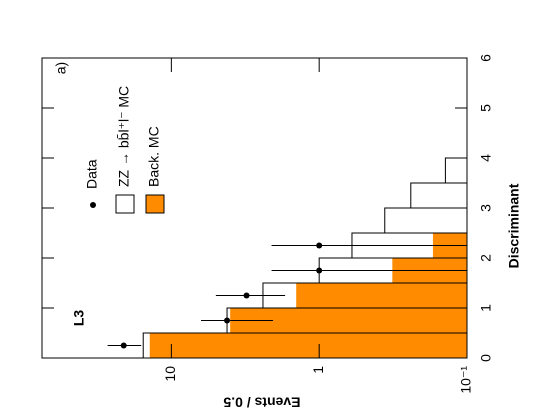  I want to click on x-tick-label: 1, so click(486, 308).